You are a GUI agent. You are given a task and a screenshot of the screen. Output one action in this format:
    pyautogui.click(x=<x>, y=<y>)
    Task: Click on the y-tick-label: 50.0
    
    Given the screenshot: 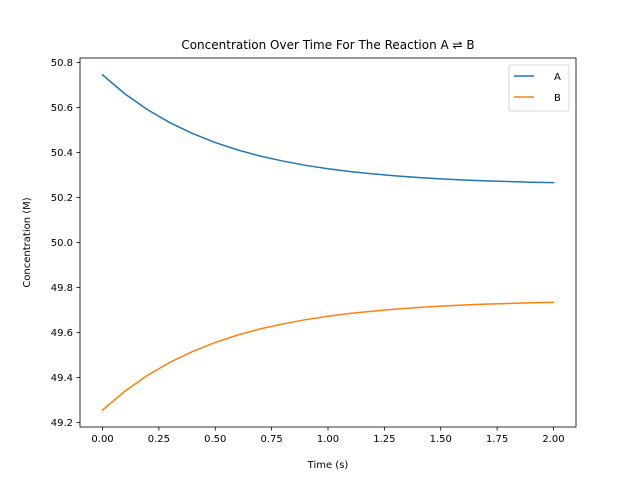 What is the action you would take?
    pyautogui.click(x=62, y=243)
    